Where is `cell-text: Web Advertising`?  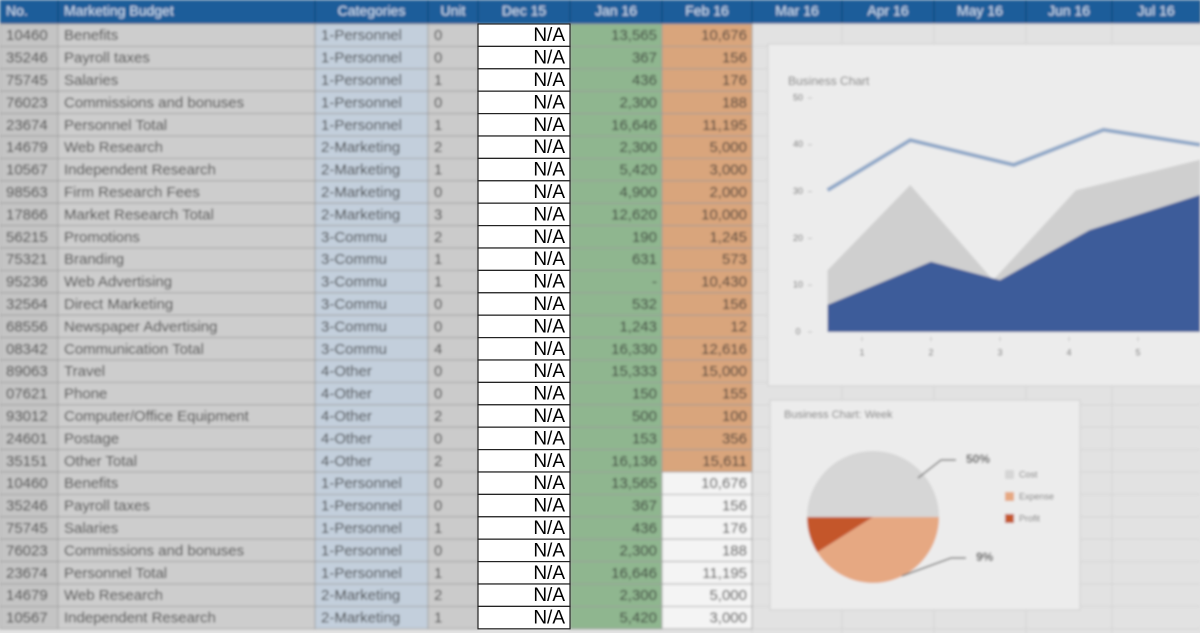 cell-text: Web Advertising is located at coordinates (118, 282).